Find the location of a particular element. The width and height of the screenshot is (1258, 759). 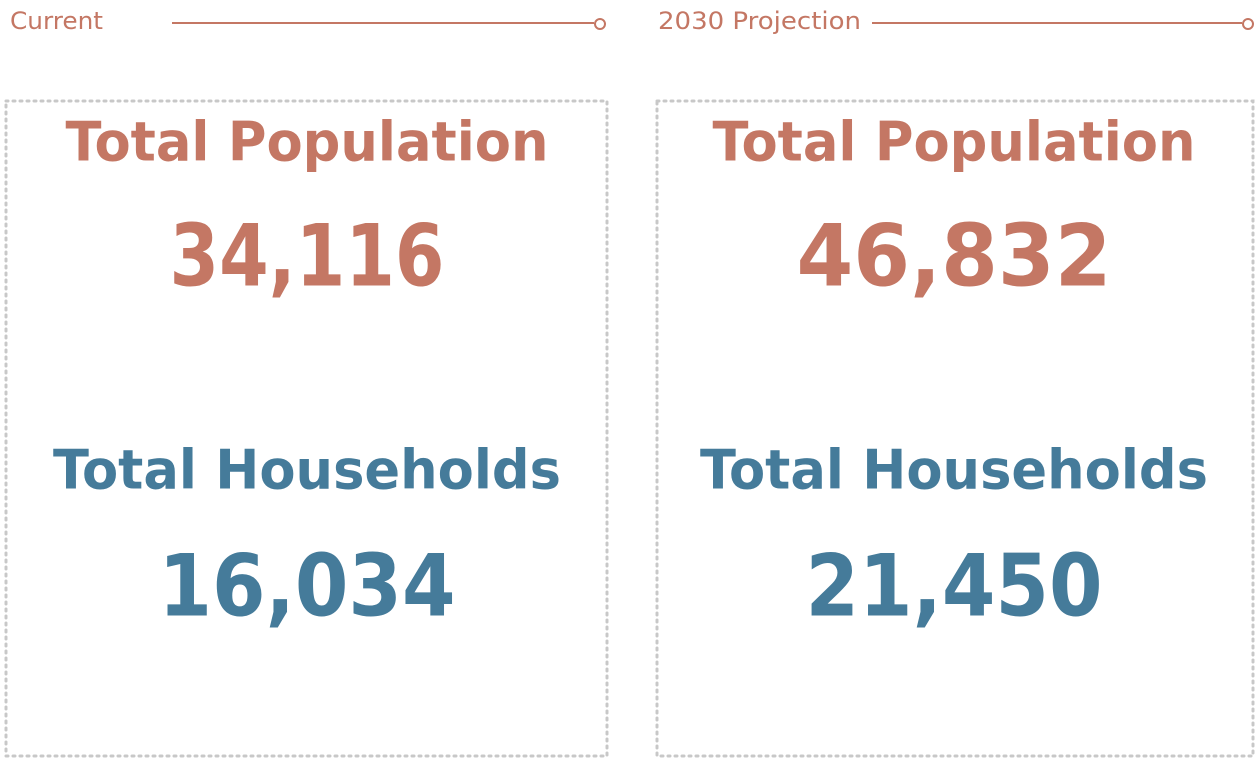

stat-value: 16,034 is located at coordinates (307, 586).